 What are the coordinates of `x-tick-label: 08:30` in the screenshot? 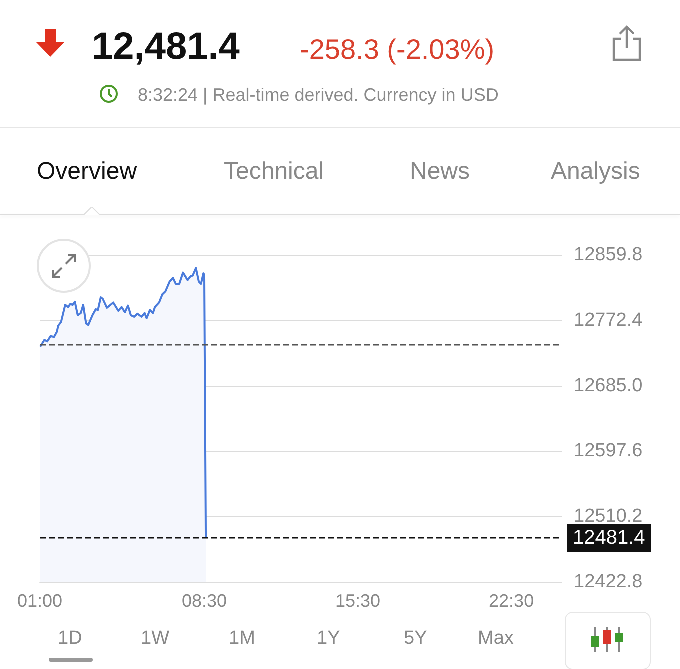 It's located at (205, 601).